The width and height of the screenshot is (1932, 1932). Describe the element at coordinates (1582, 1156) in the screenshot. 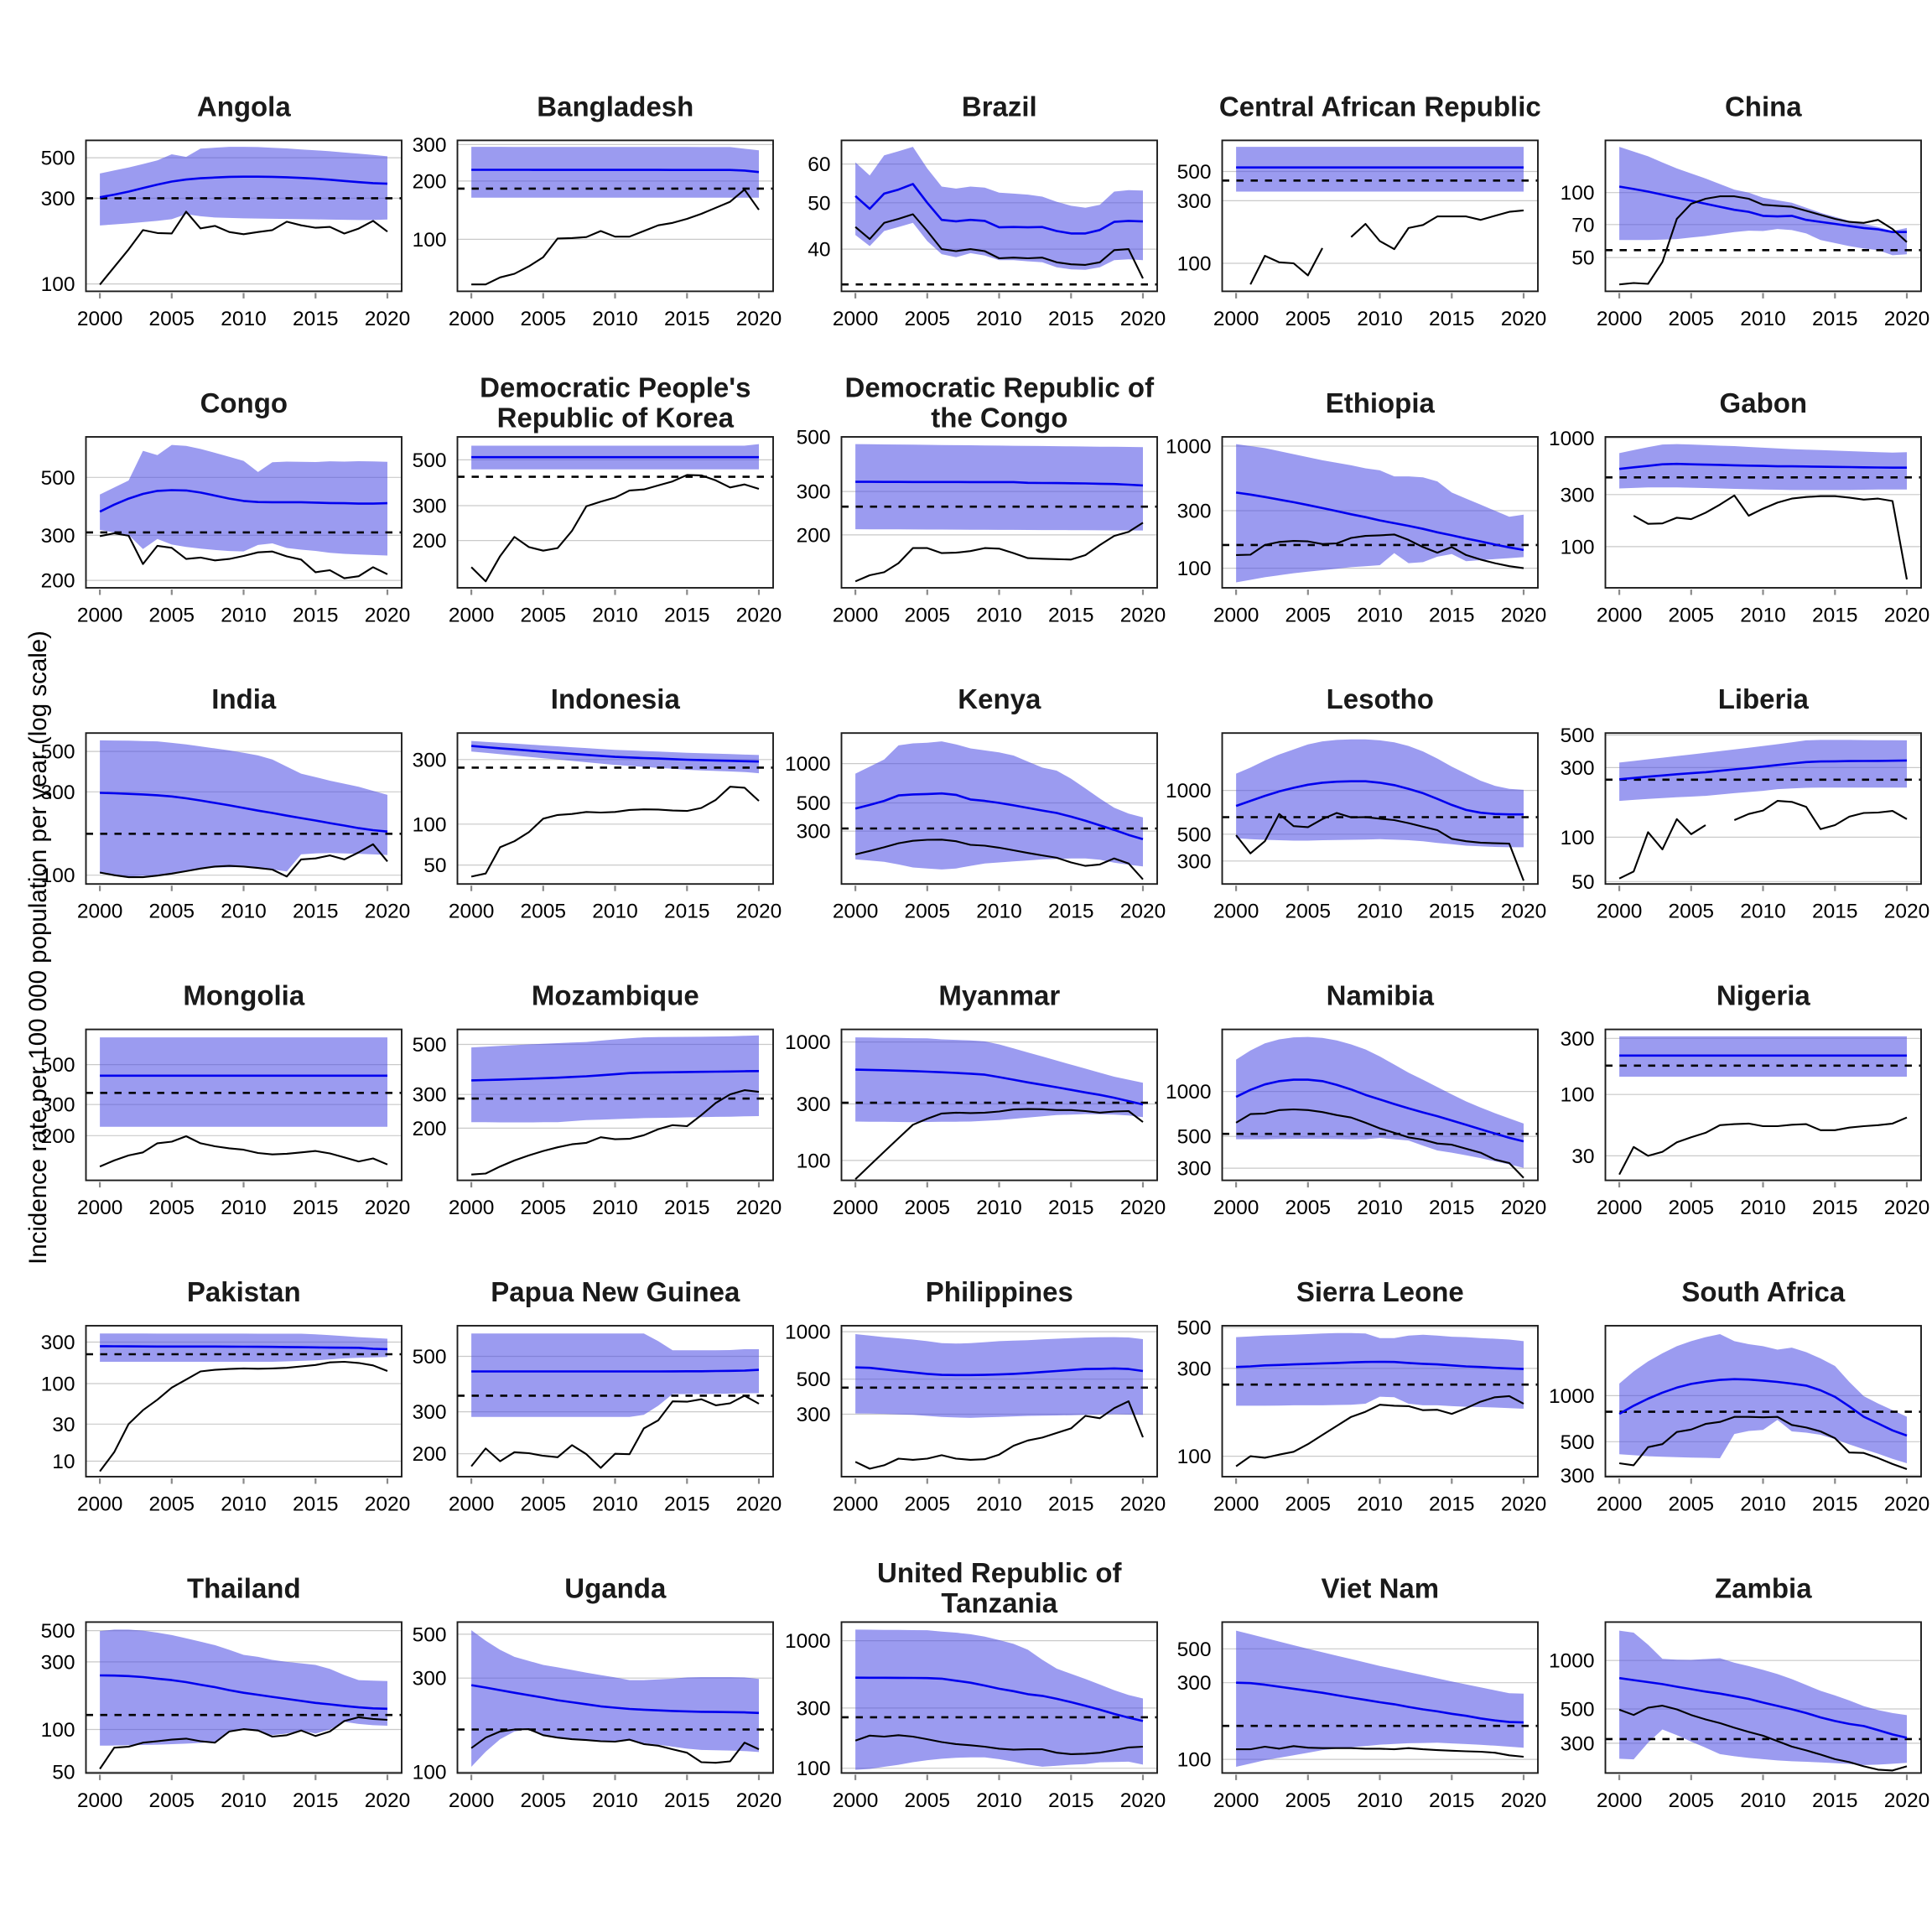

I see `svg-text: 30` at that location.